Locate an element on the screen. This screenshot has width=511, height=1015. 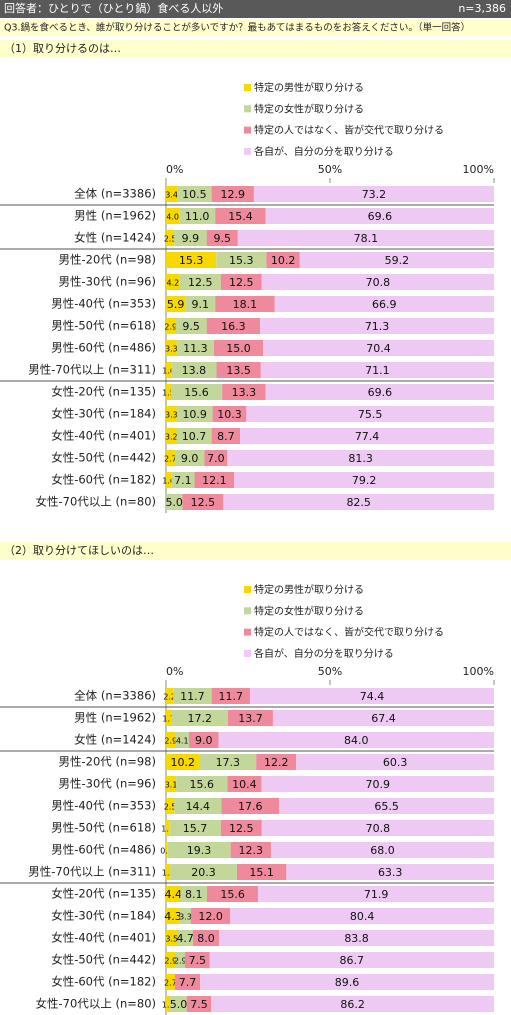
value-label: 70.9 is located at coordinates (377, 784).